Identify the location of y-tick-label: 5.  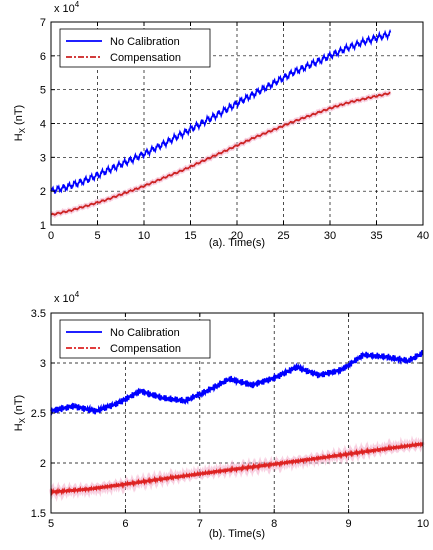
(43, 91).